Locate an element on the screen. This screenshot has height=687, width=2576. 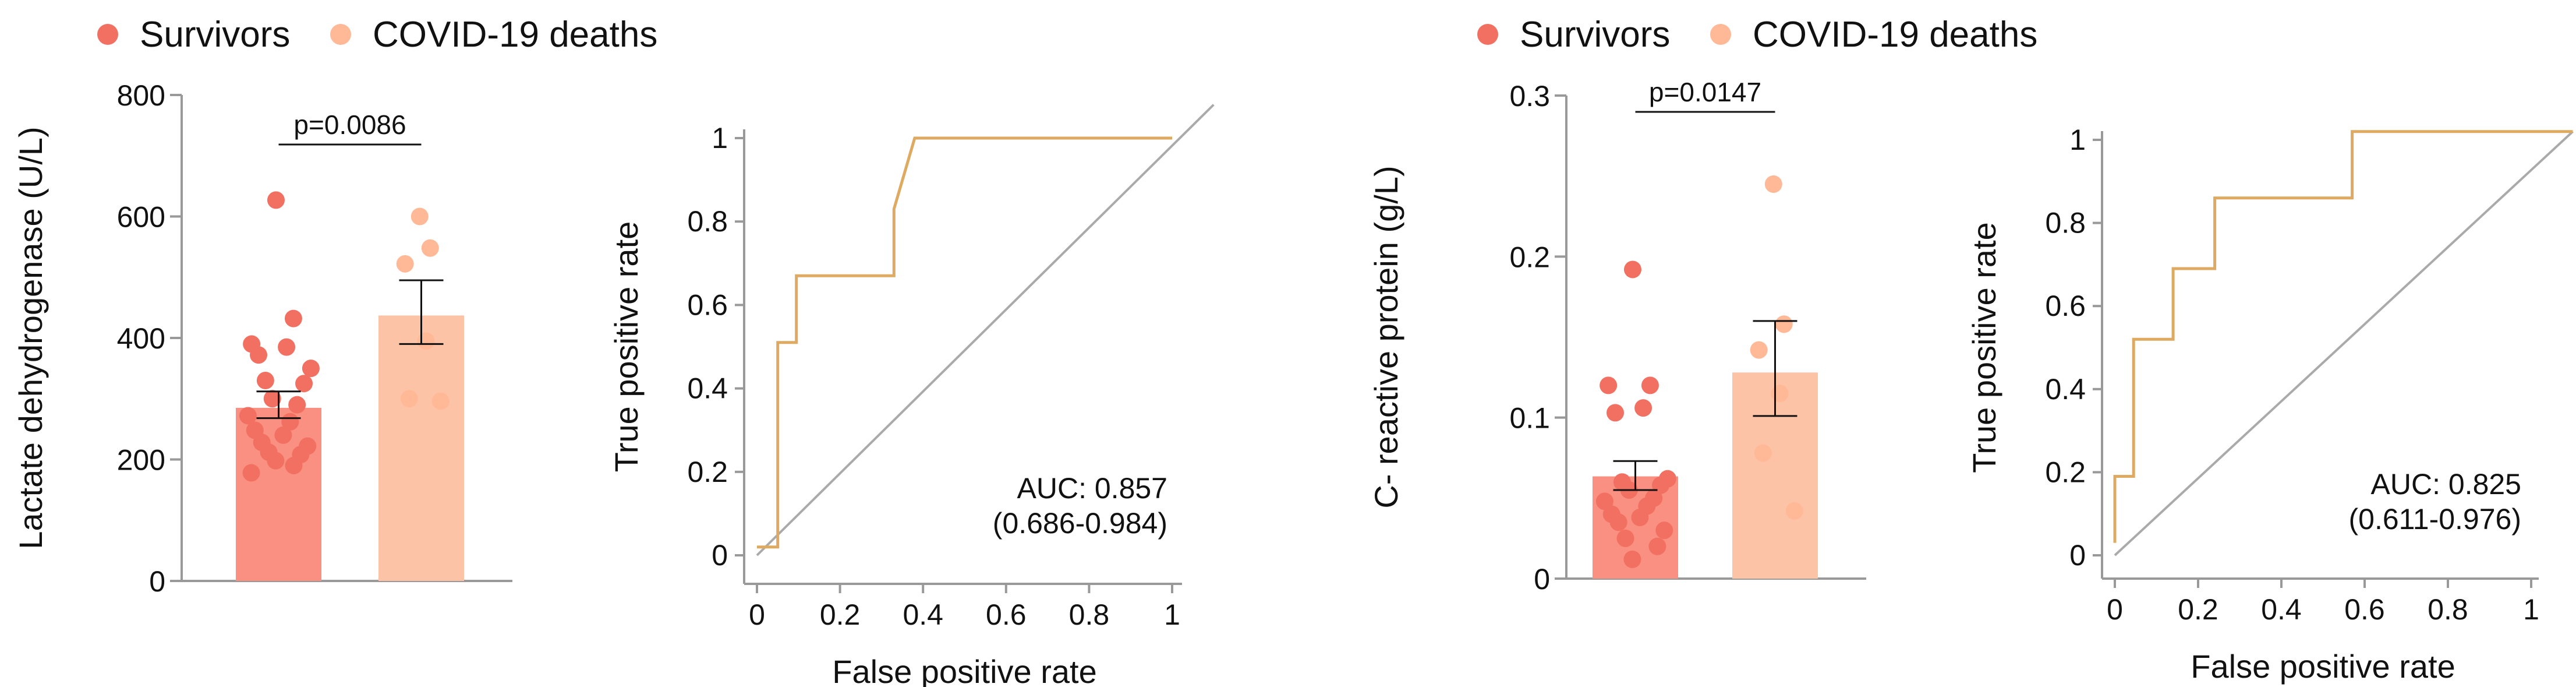
ldh-roc-diagonal is located at coordinates (986, 330).